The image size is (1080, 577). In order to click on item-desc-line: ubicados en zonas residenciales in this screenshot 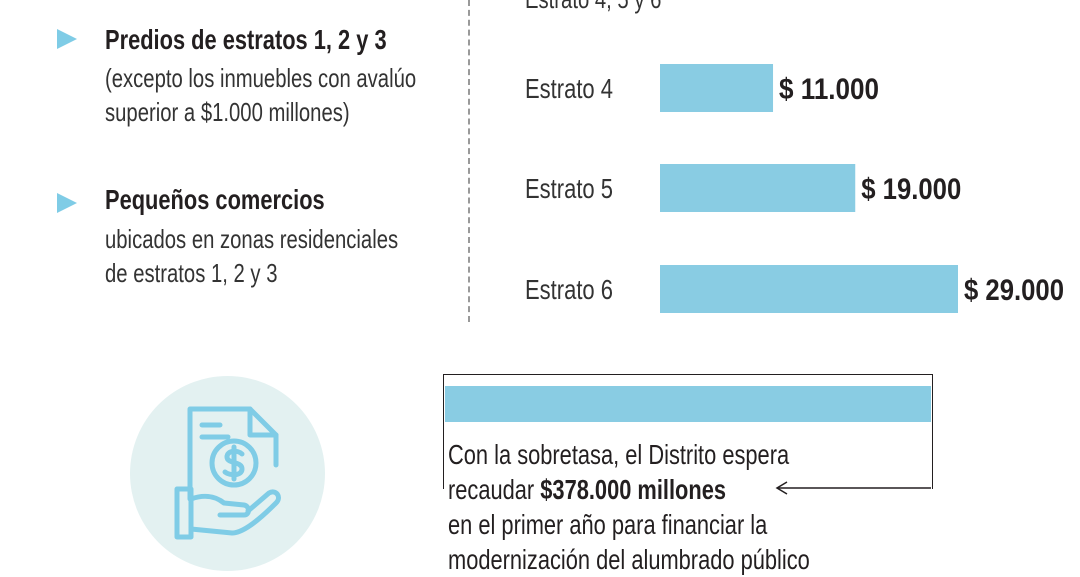, I will do `click(252, 239)`.